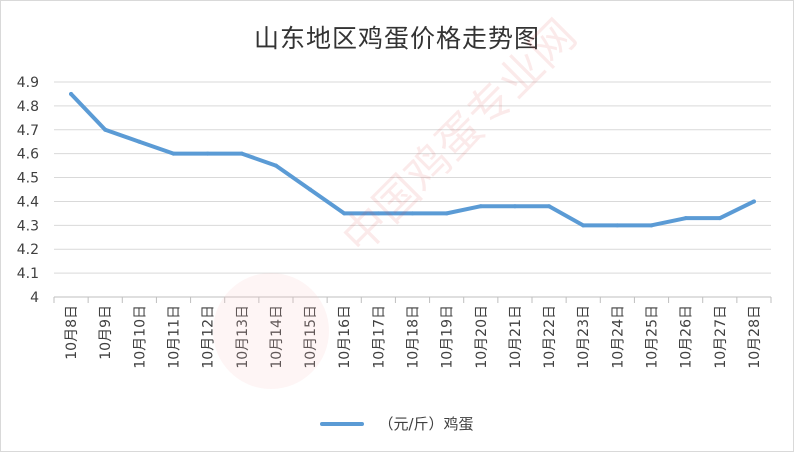  What do you see at coordinates (28, 131) in the screenshot?
I see `y-tick-label-7: 4.7` at bounding box center [28, 131].